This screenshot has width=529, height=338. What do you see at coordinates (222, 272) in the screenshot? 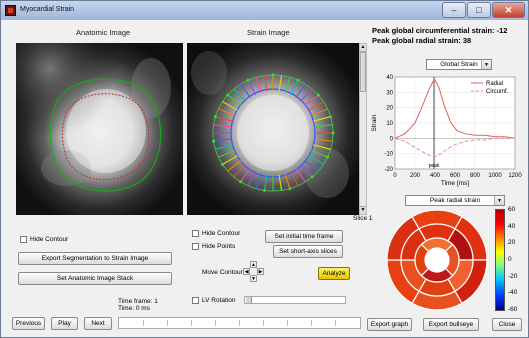
I see `move-contour-label: Move Contour` at bounding box center [222, 272].